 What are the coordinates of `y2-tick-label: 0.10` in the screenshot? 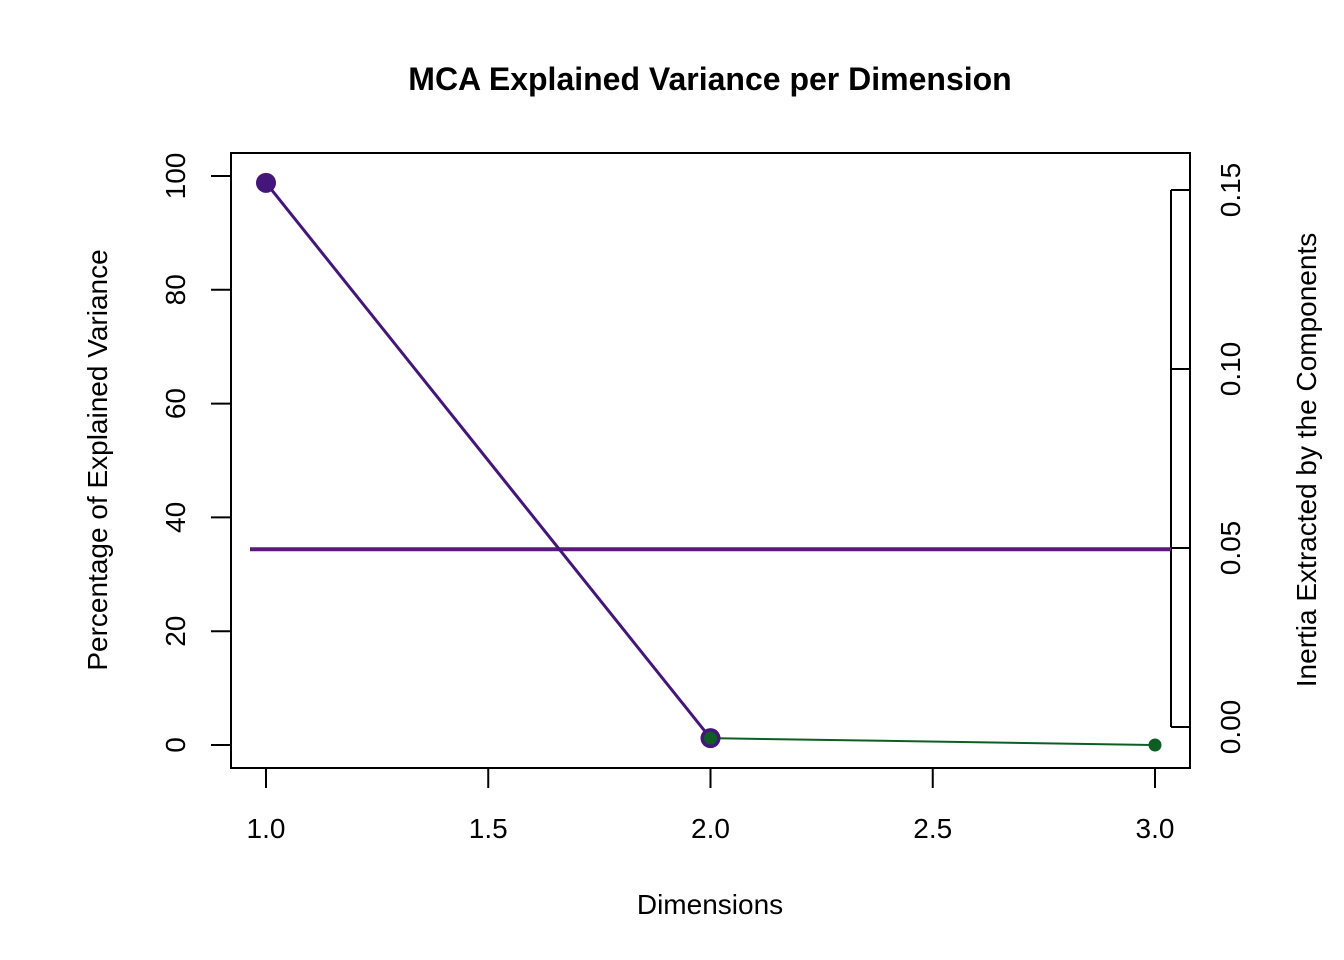 It's located at (1230, 369).